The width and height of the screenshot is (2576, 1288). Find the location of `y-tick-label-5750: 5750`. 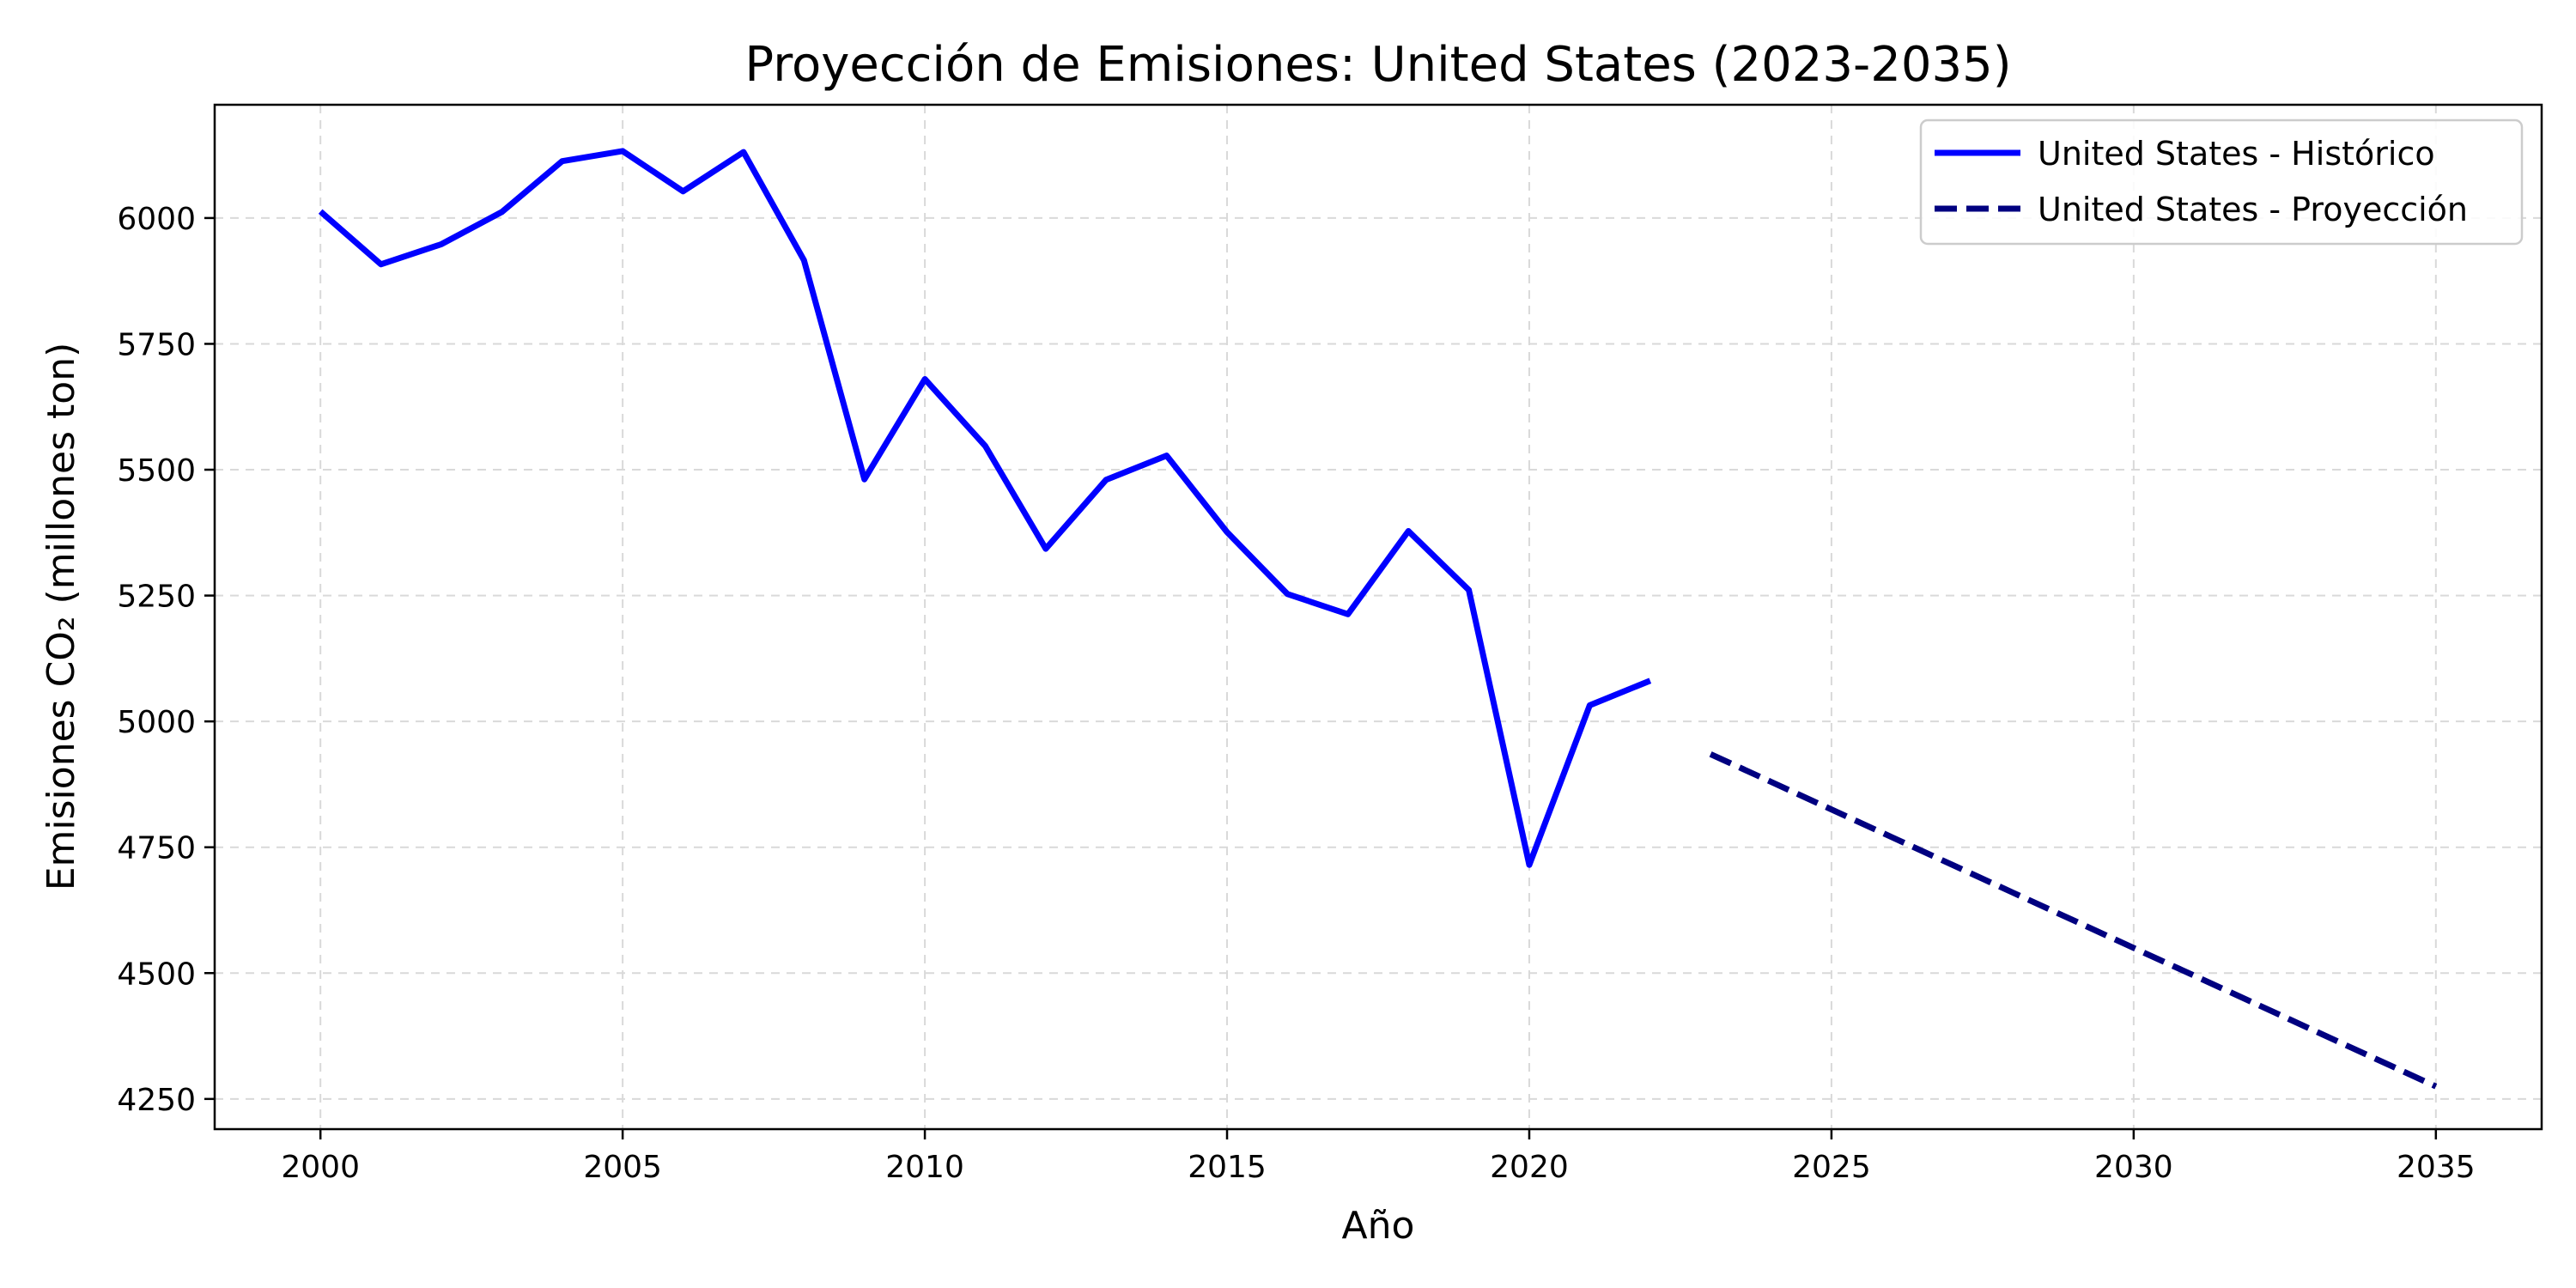

y-tick-label-5750: 5750 is located at coordinates (156, 345).